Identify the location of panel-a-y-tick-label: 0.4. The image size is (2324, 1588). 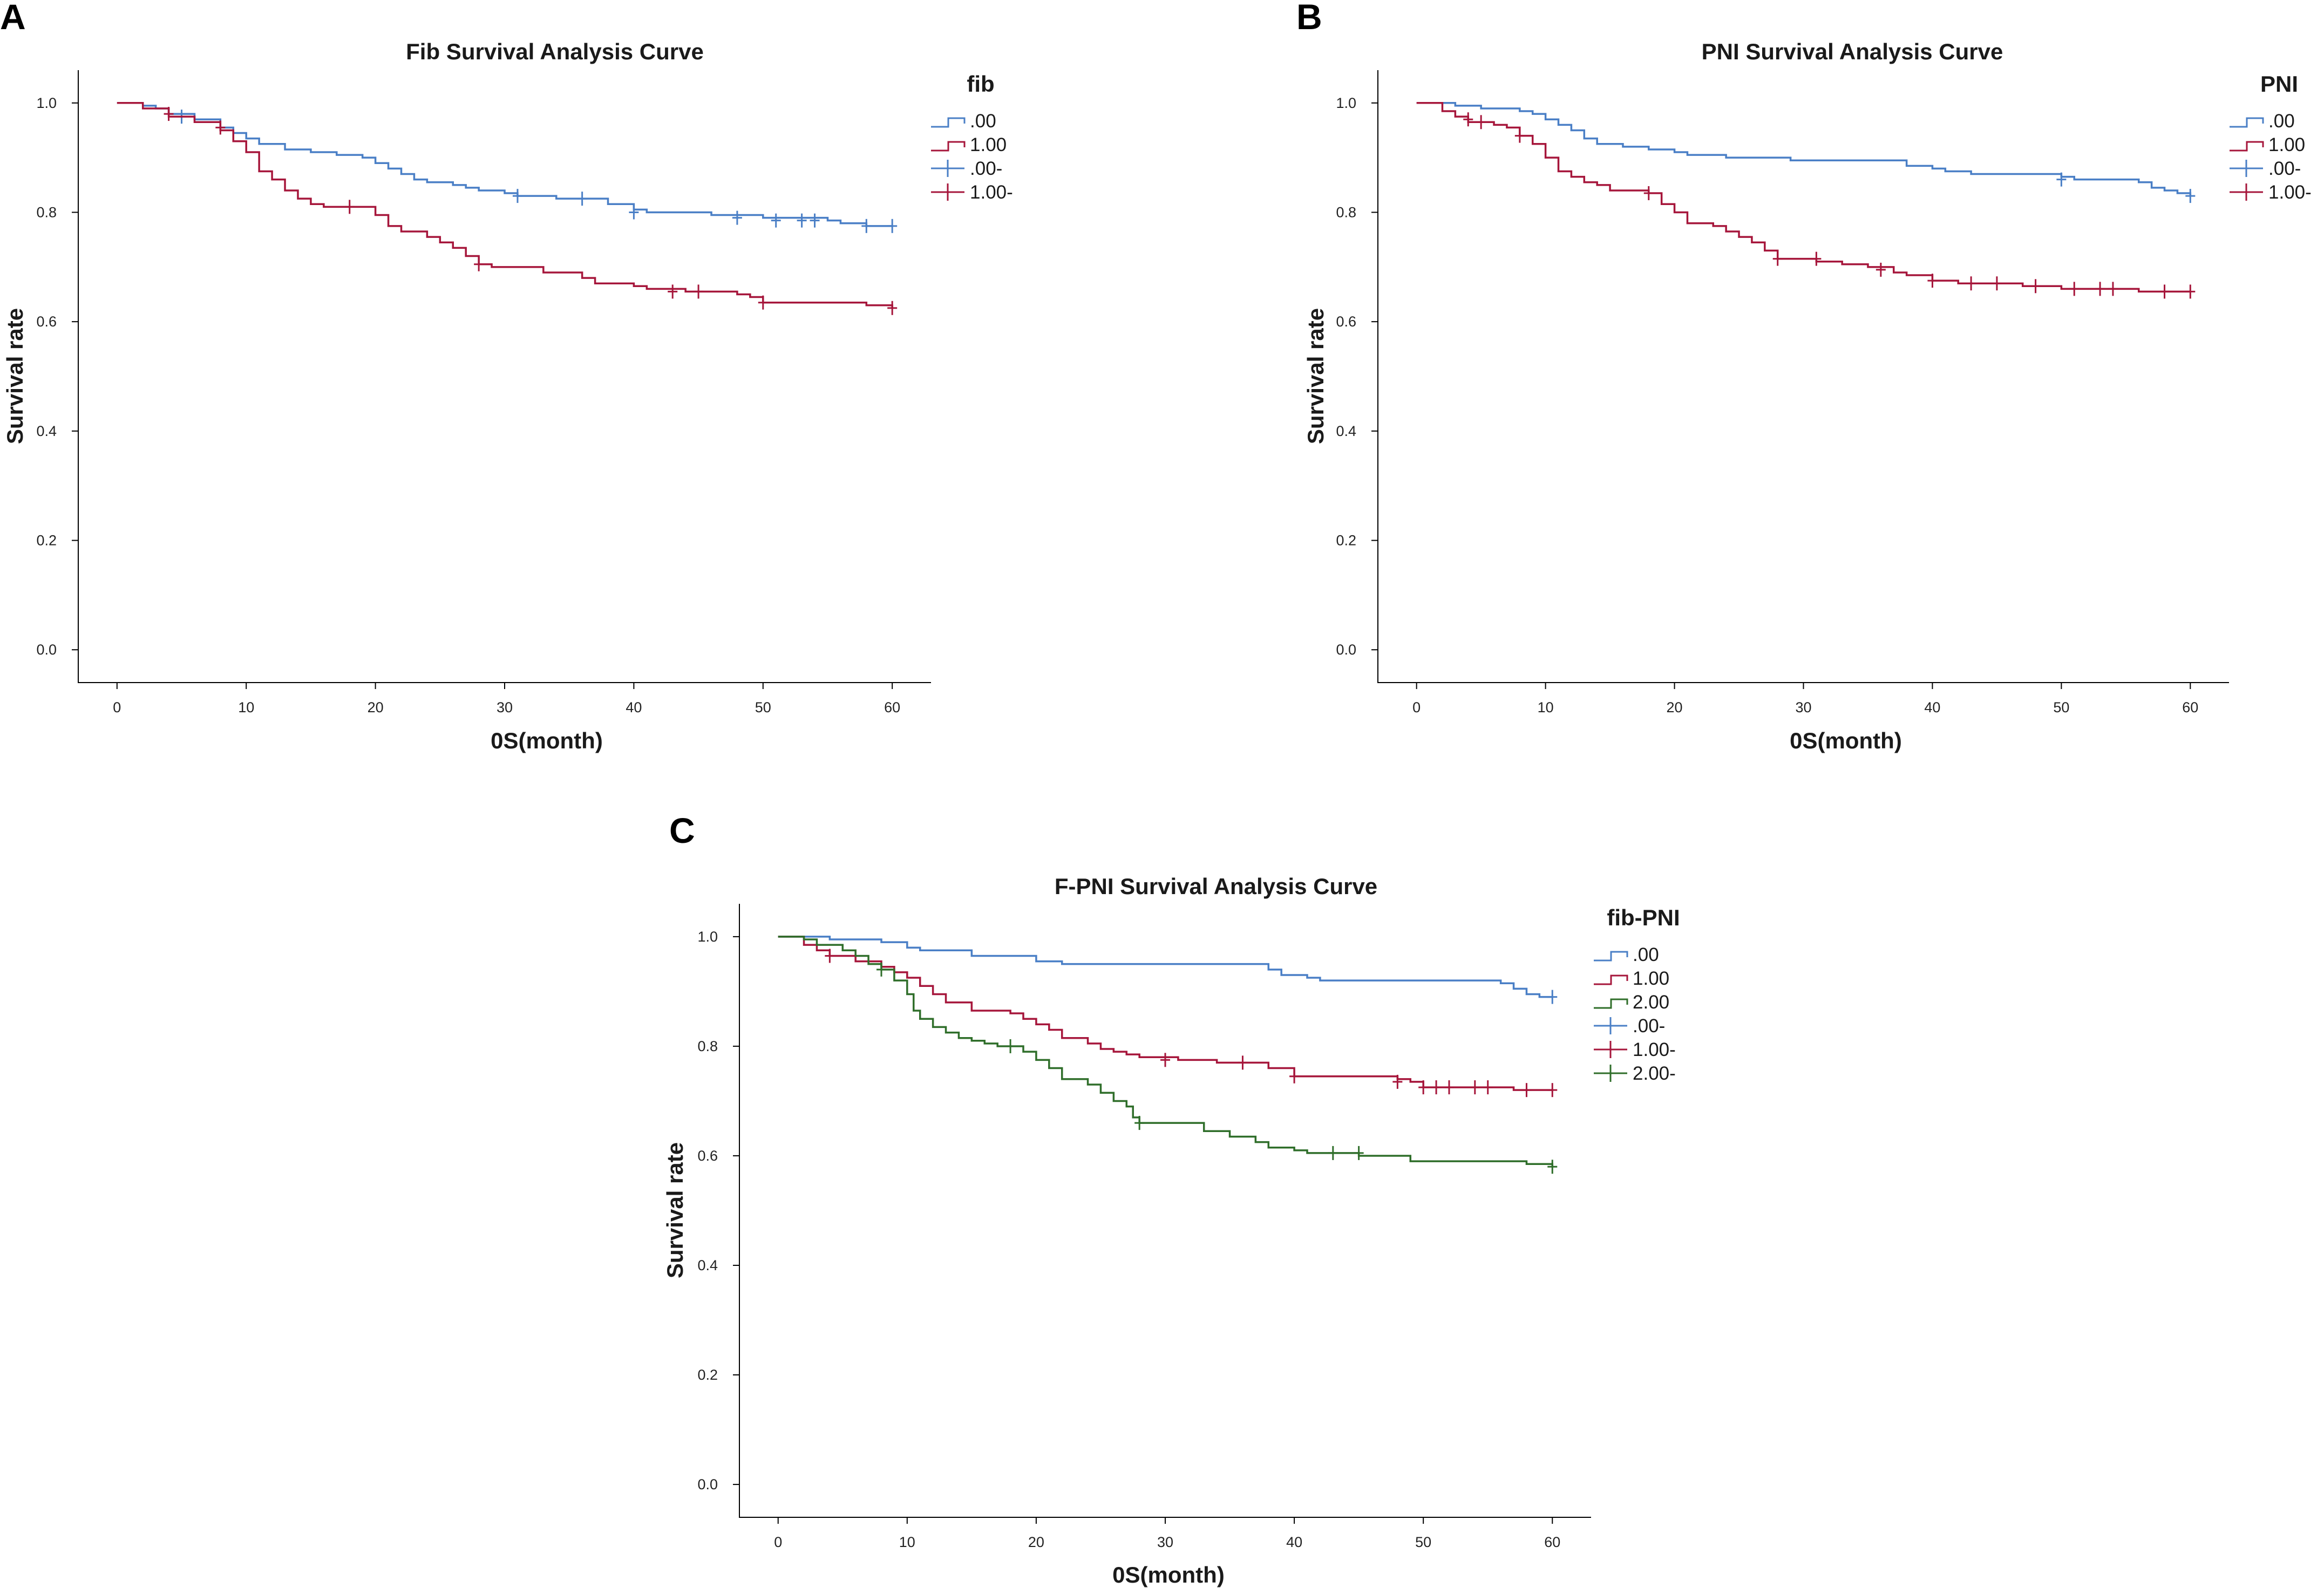
(47, 431).